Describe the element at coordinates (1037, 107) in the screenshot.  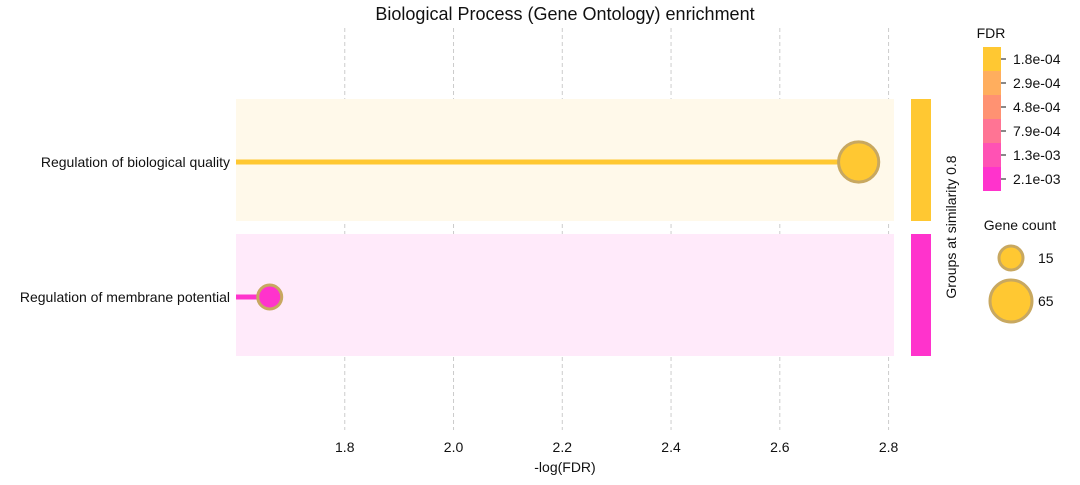
I see `fdr-legend-label: 4.8e-04` at that location.